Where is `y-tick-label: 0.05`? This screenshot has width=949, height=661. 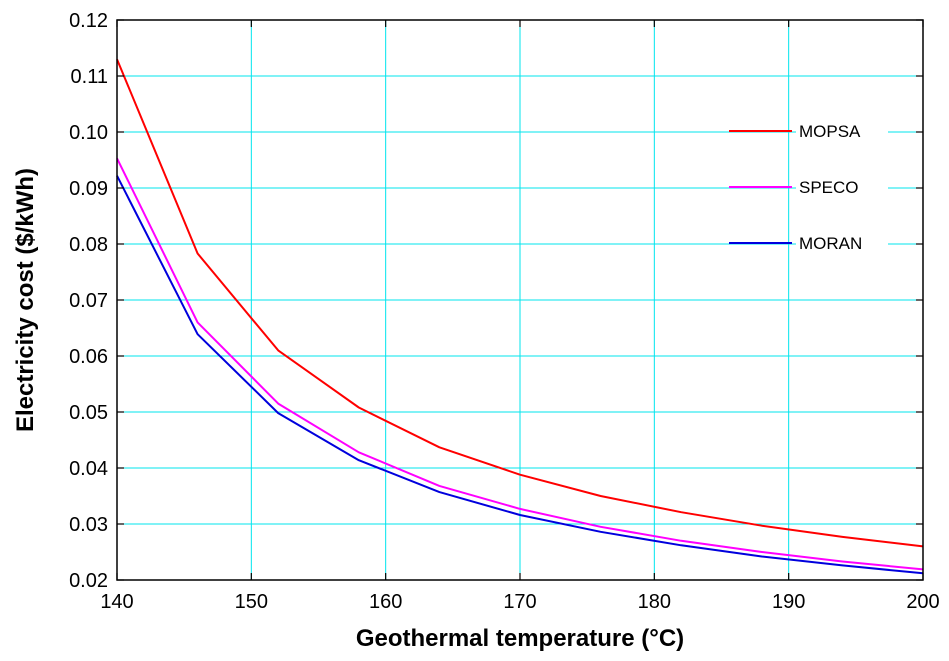
y-tick-label: 0.05 is located at coordinates (88, 413).